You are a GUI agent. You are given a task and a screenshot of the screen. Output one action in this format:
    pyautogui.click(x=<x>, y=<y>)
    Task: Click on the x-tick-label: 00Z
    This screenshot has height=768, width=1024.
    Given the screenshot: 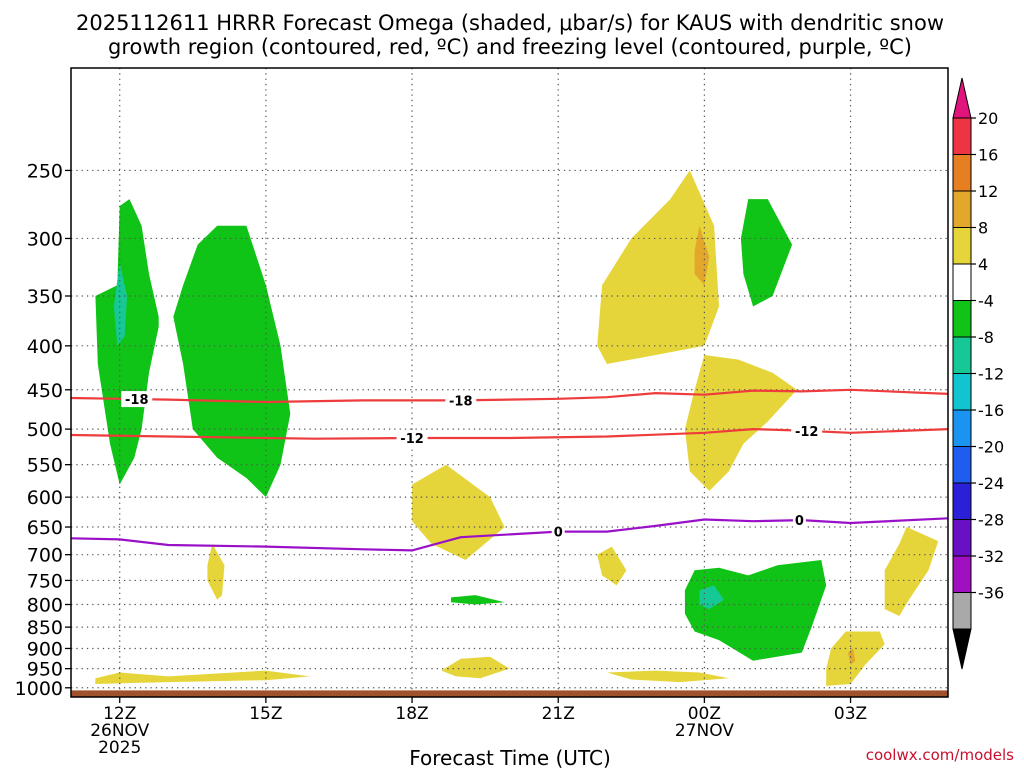 What is the action you would take?
    pyautogui.click(x=704, y=714)
    